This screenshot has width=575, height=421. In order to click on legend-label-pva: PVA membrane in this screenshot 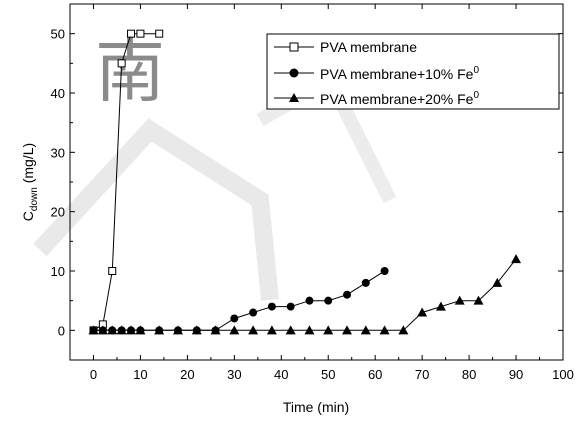, I will do `click(368, 47)`.